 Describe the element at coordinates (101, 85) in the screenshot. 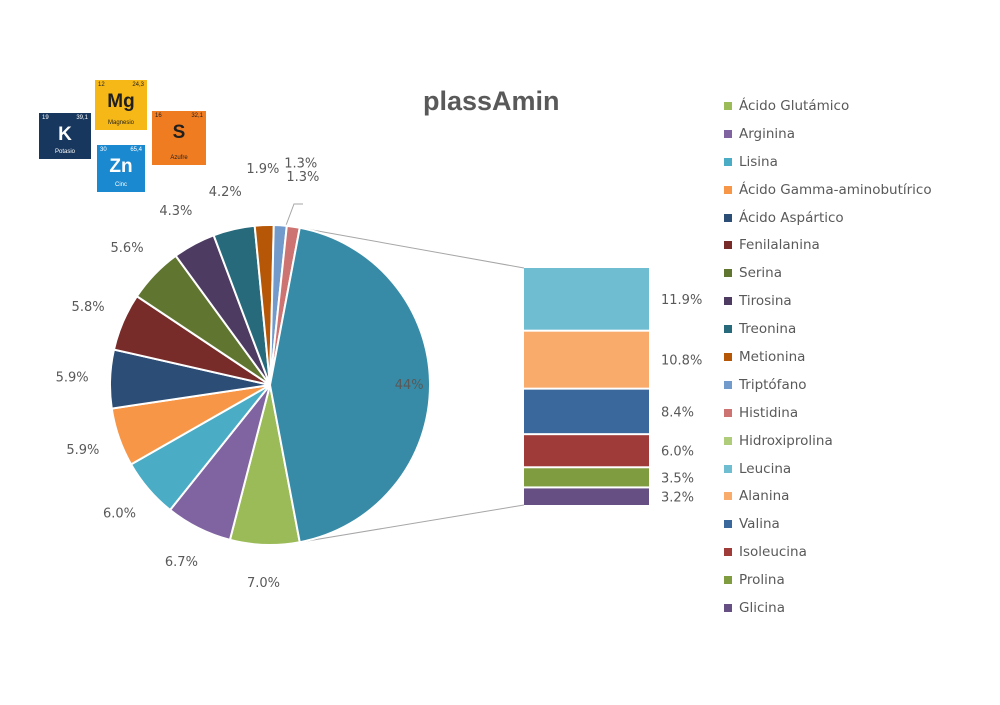

I see `tile-number: 12` at that location.